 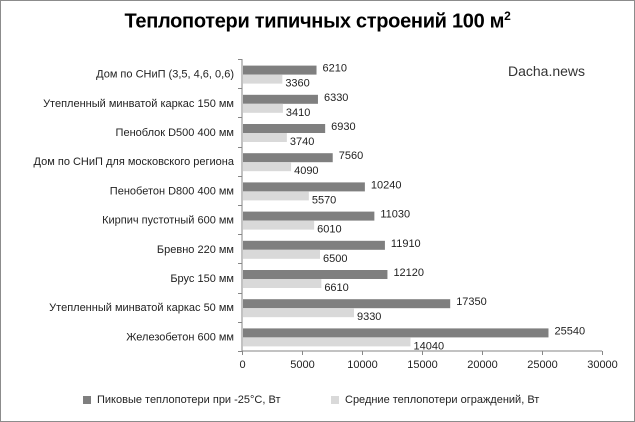 I want to click on x-tick-label: 0, so click(x=242, y=365).